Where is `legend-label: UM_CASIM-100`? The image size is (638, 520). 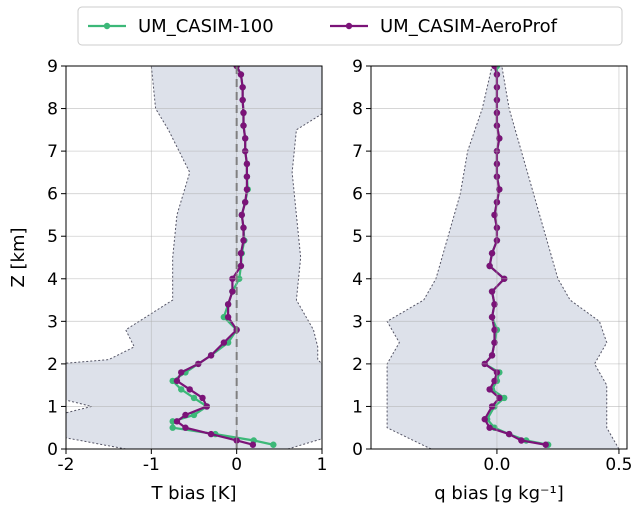
legend-label: UM_CASIM-100 is located at coordinates (206, 26).